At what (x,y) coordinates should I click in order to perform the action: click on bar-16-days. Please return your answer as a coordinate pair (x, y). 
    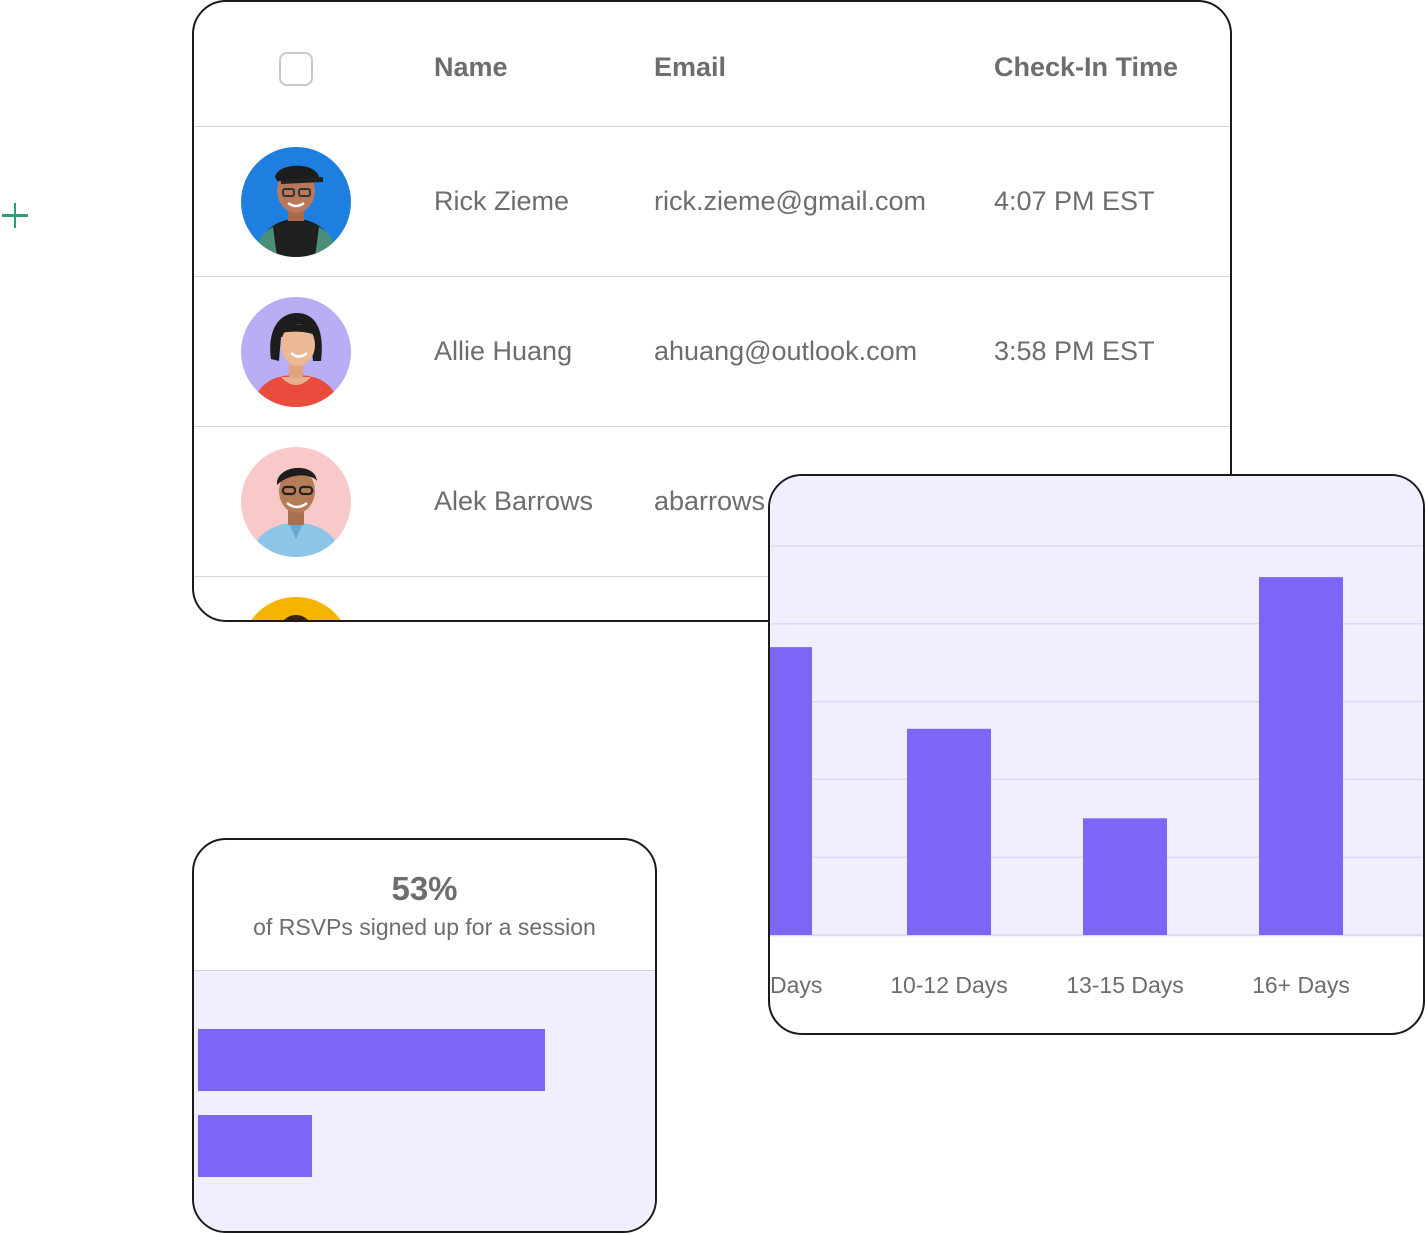
    Looking at the image, I should click on (1301, 756).